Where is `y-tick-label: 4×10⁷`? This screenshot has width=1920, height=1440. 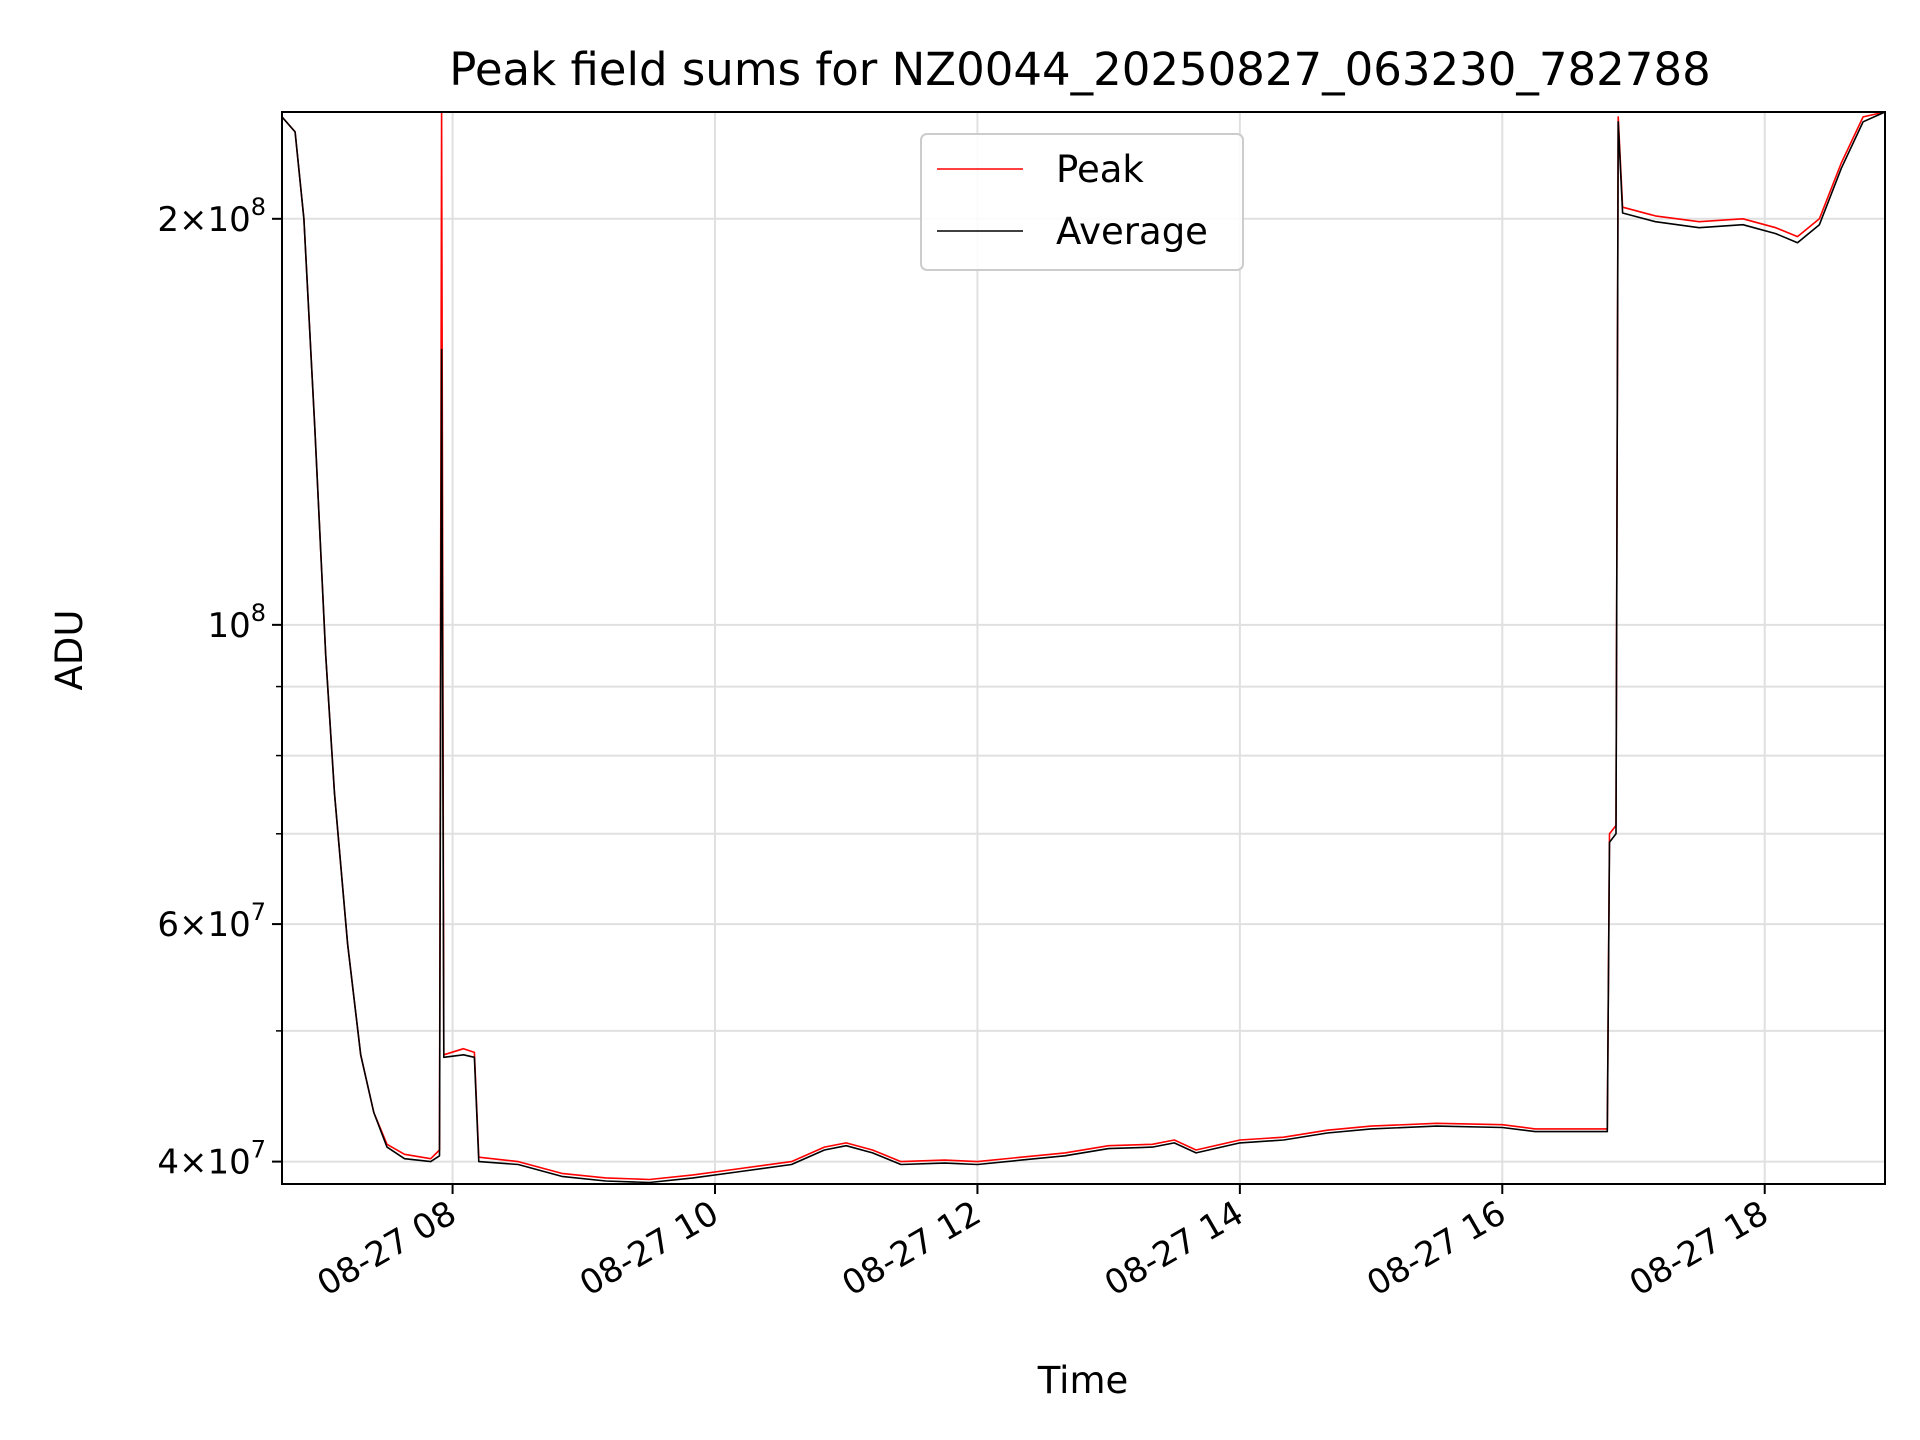
y-tick-label: 4×10⁷ is located at coordinates (211, 1159).